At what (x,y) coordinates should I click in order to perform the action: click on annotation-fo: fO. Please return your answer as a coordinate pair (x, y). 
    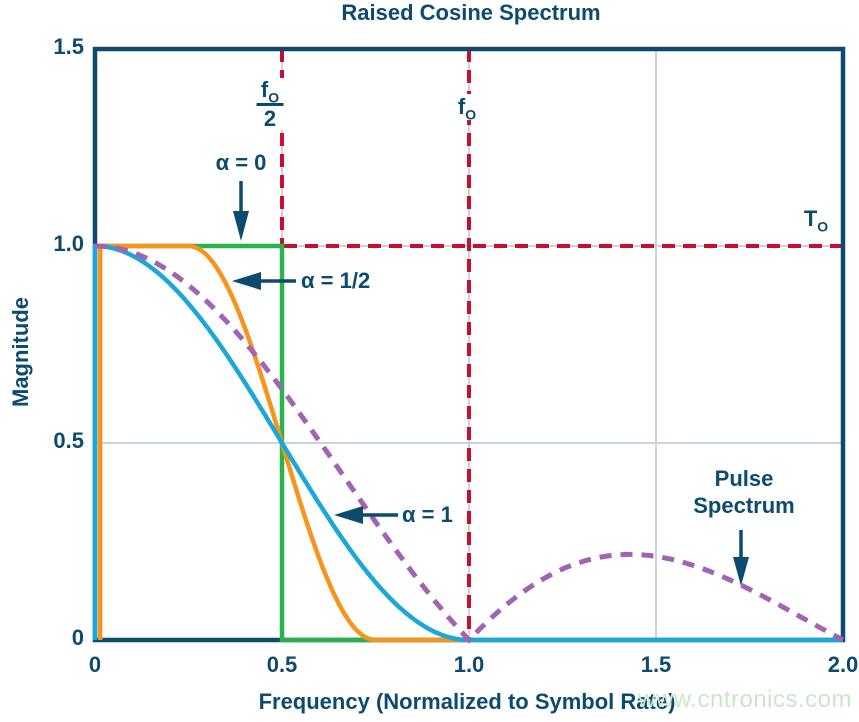
    Looking at the image, I should click on (467, 107).